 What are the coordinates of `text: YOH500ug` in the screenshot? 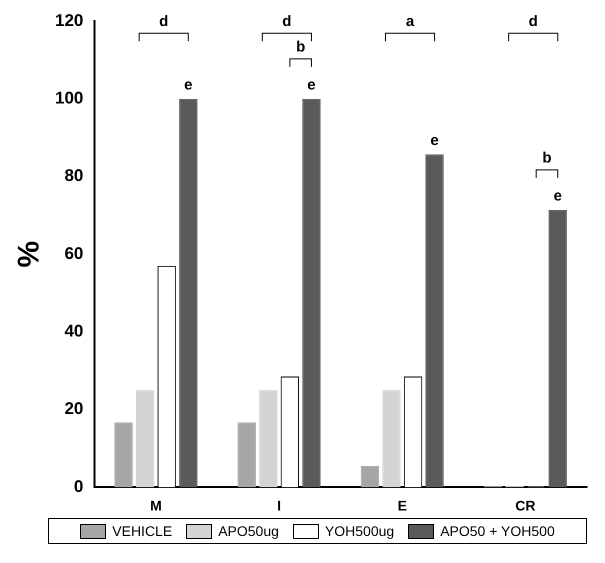 It's located at (359, 531).